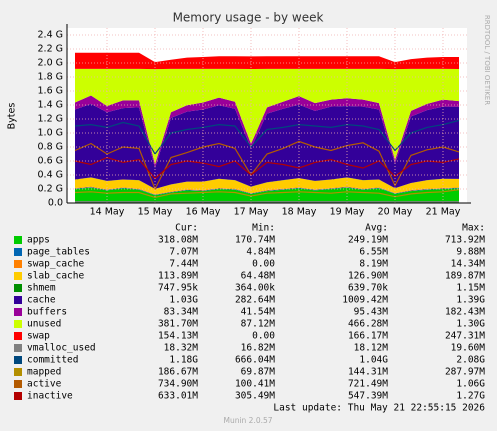 The image size is (497, 431). What do you see at coordinates (373, 252) in the screenshot?
I see `legend-stat: 6.55M` at bounding box center [373, 252].